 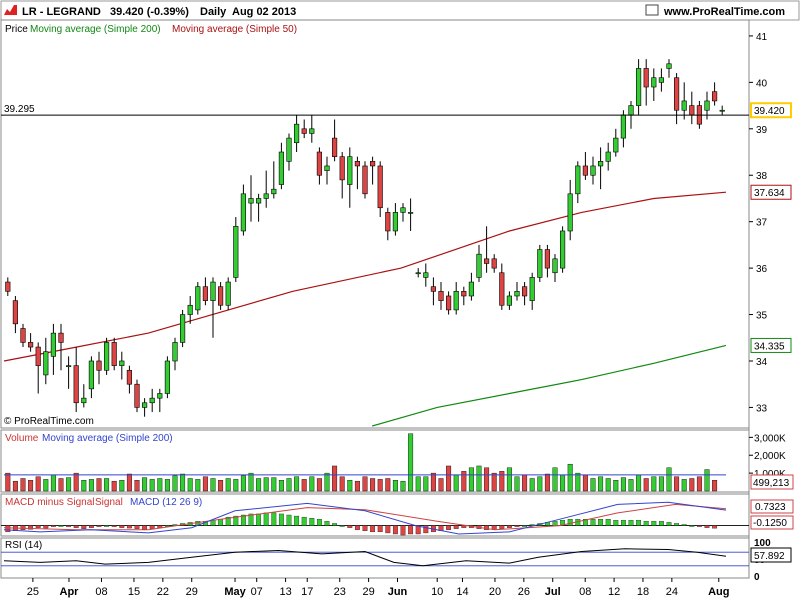 What do you see at coordinates (762, 269) in the screenshot?
I see `price-tick-label: 36` at bounding box center [762, 269].